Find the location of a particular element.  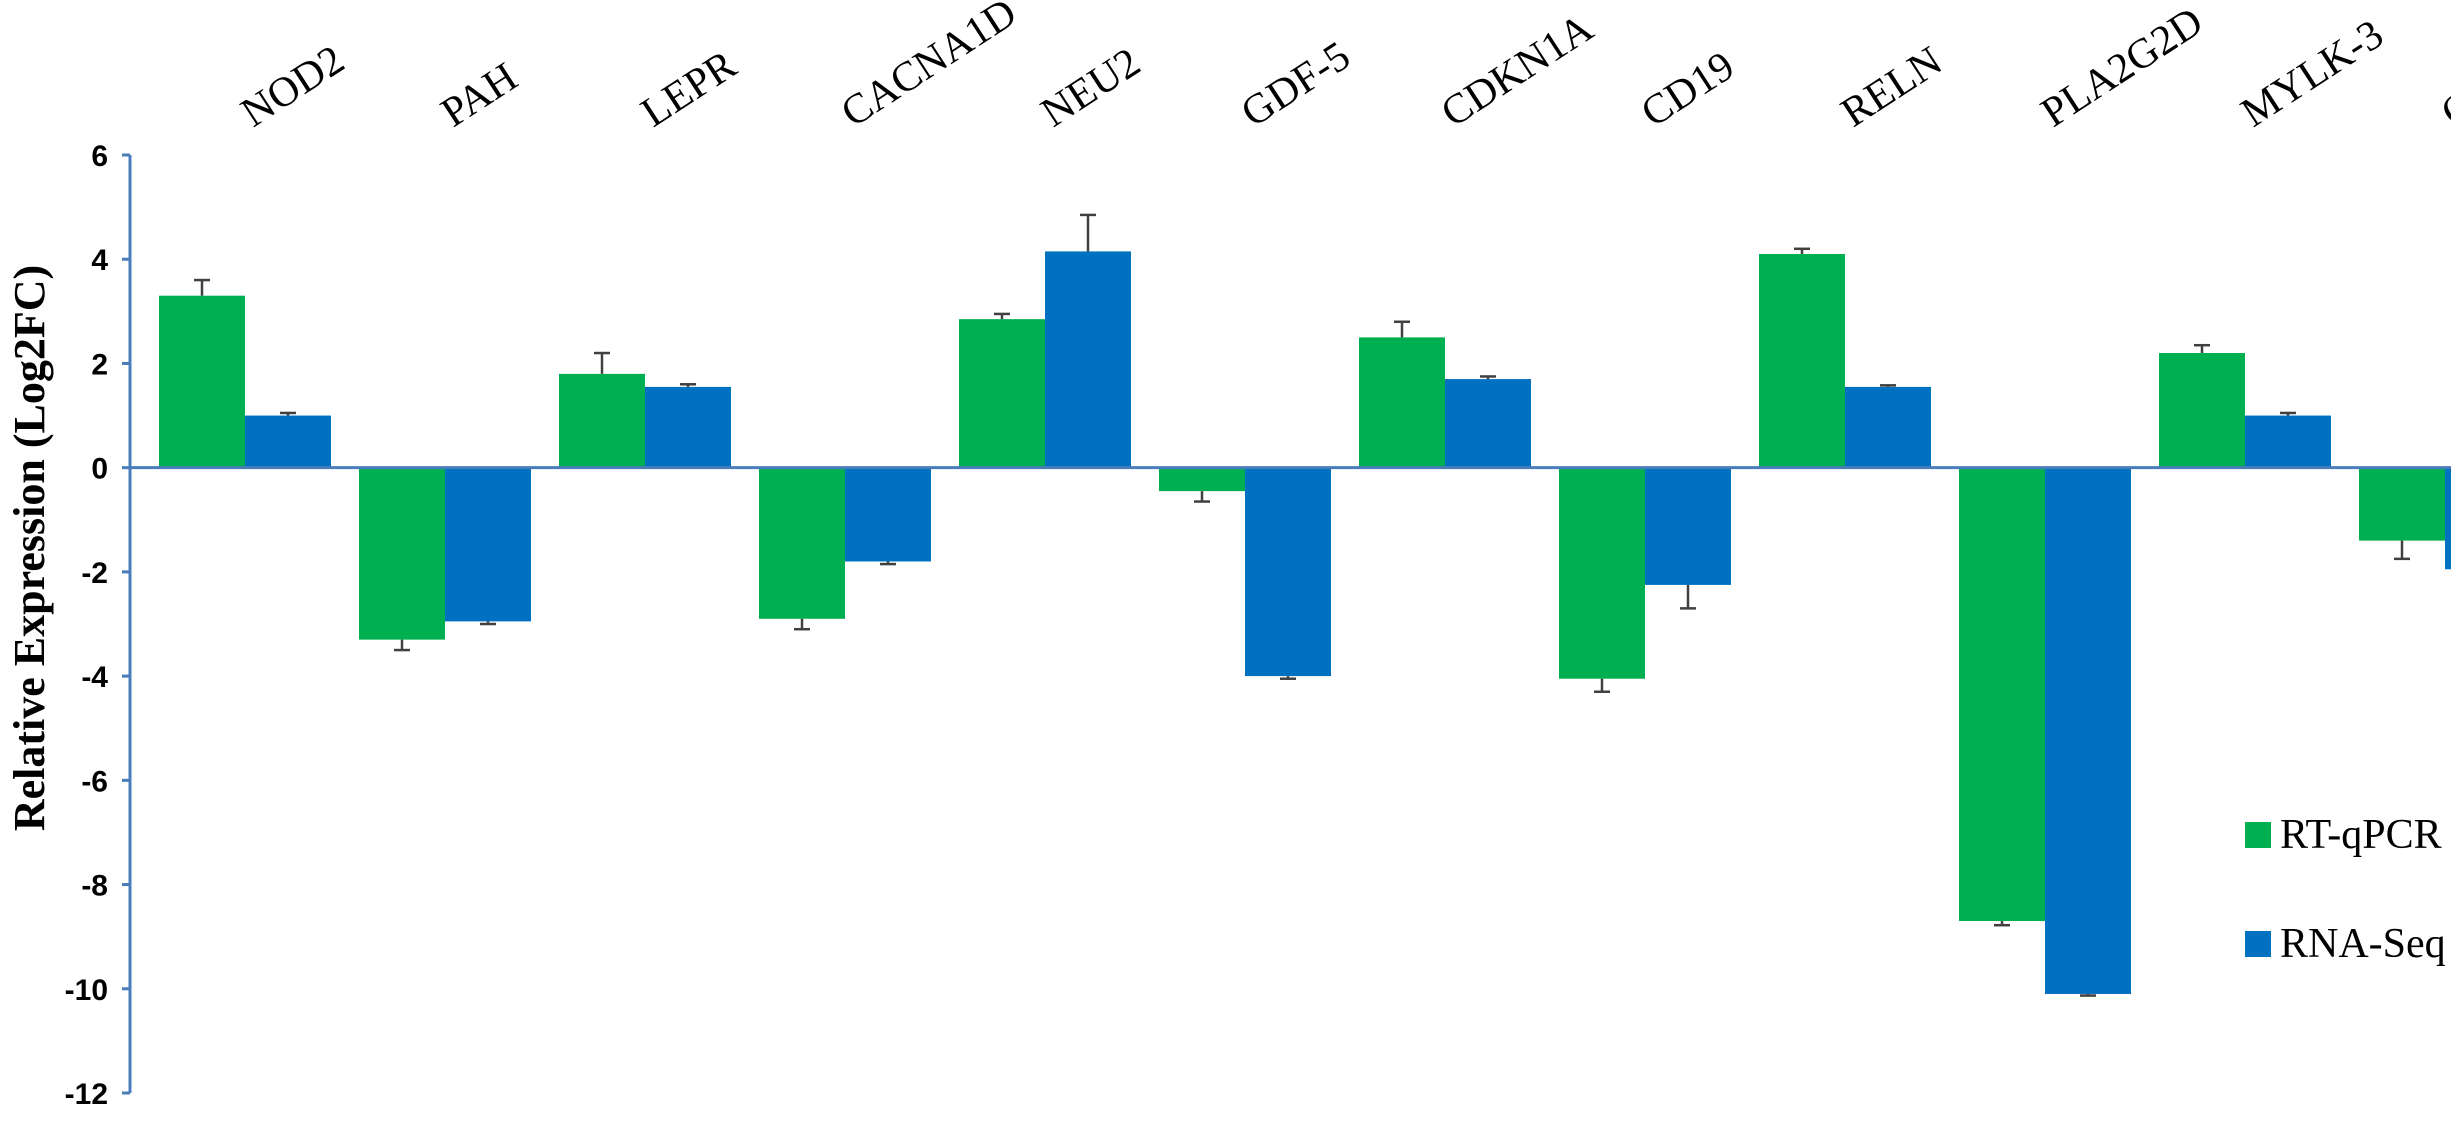

category-label: PAH is located at coordinates (479, 95).